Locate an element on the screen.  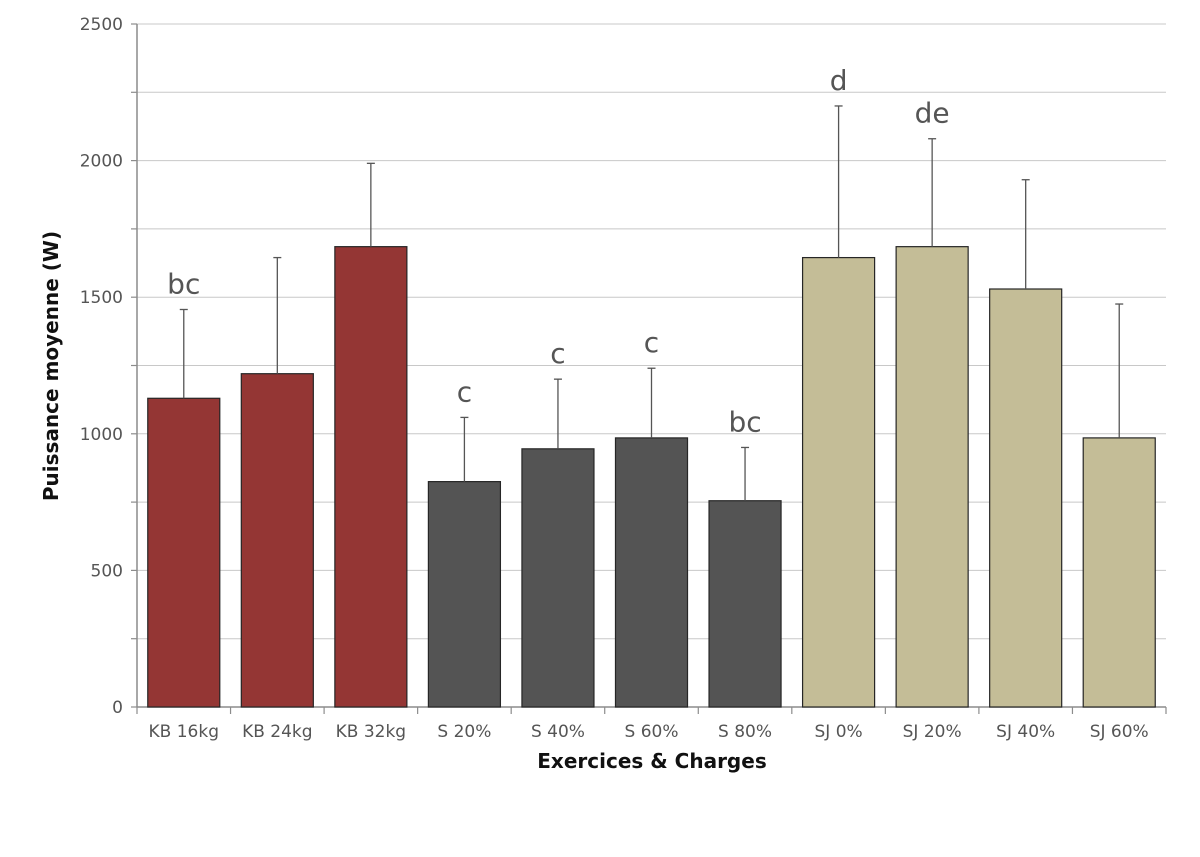
y-axis-title: Puissance moyenne (W) is located at coordinates (51, 366).